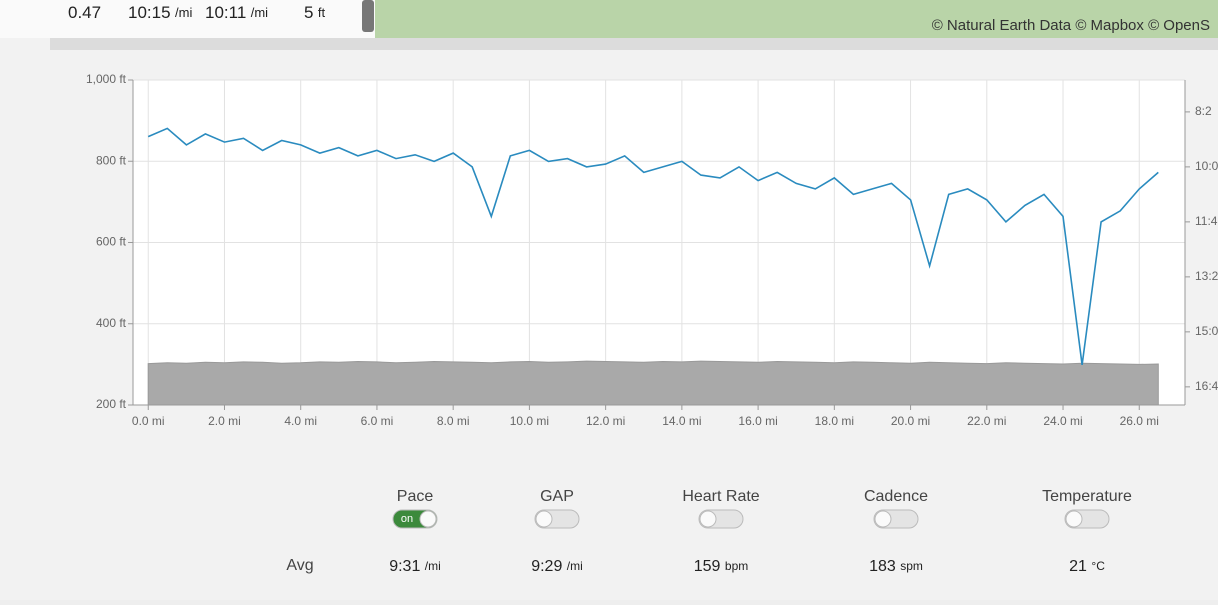 Image resolution: width=1218 pixels, height=605 pixels. I want to click on metric-name: Pace, so click(415, 496).